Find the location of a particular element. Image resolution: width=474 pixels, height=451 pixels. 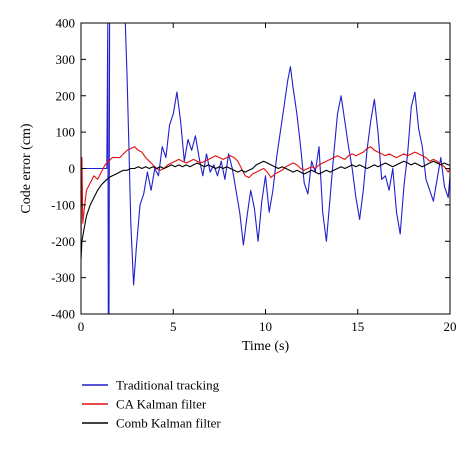

y-tick-label: -300 is located at coordinates (63, 277).